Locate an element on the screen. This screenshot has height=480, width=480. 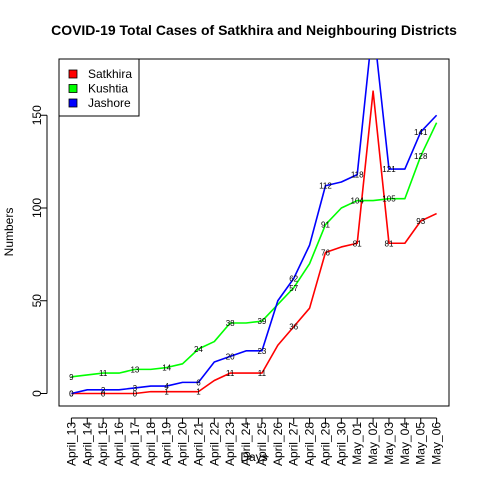
data-label-kushtia: 105 is located at coordinates (389, 199).